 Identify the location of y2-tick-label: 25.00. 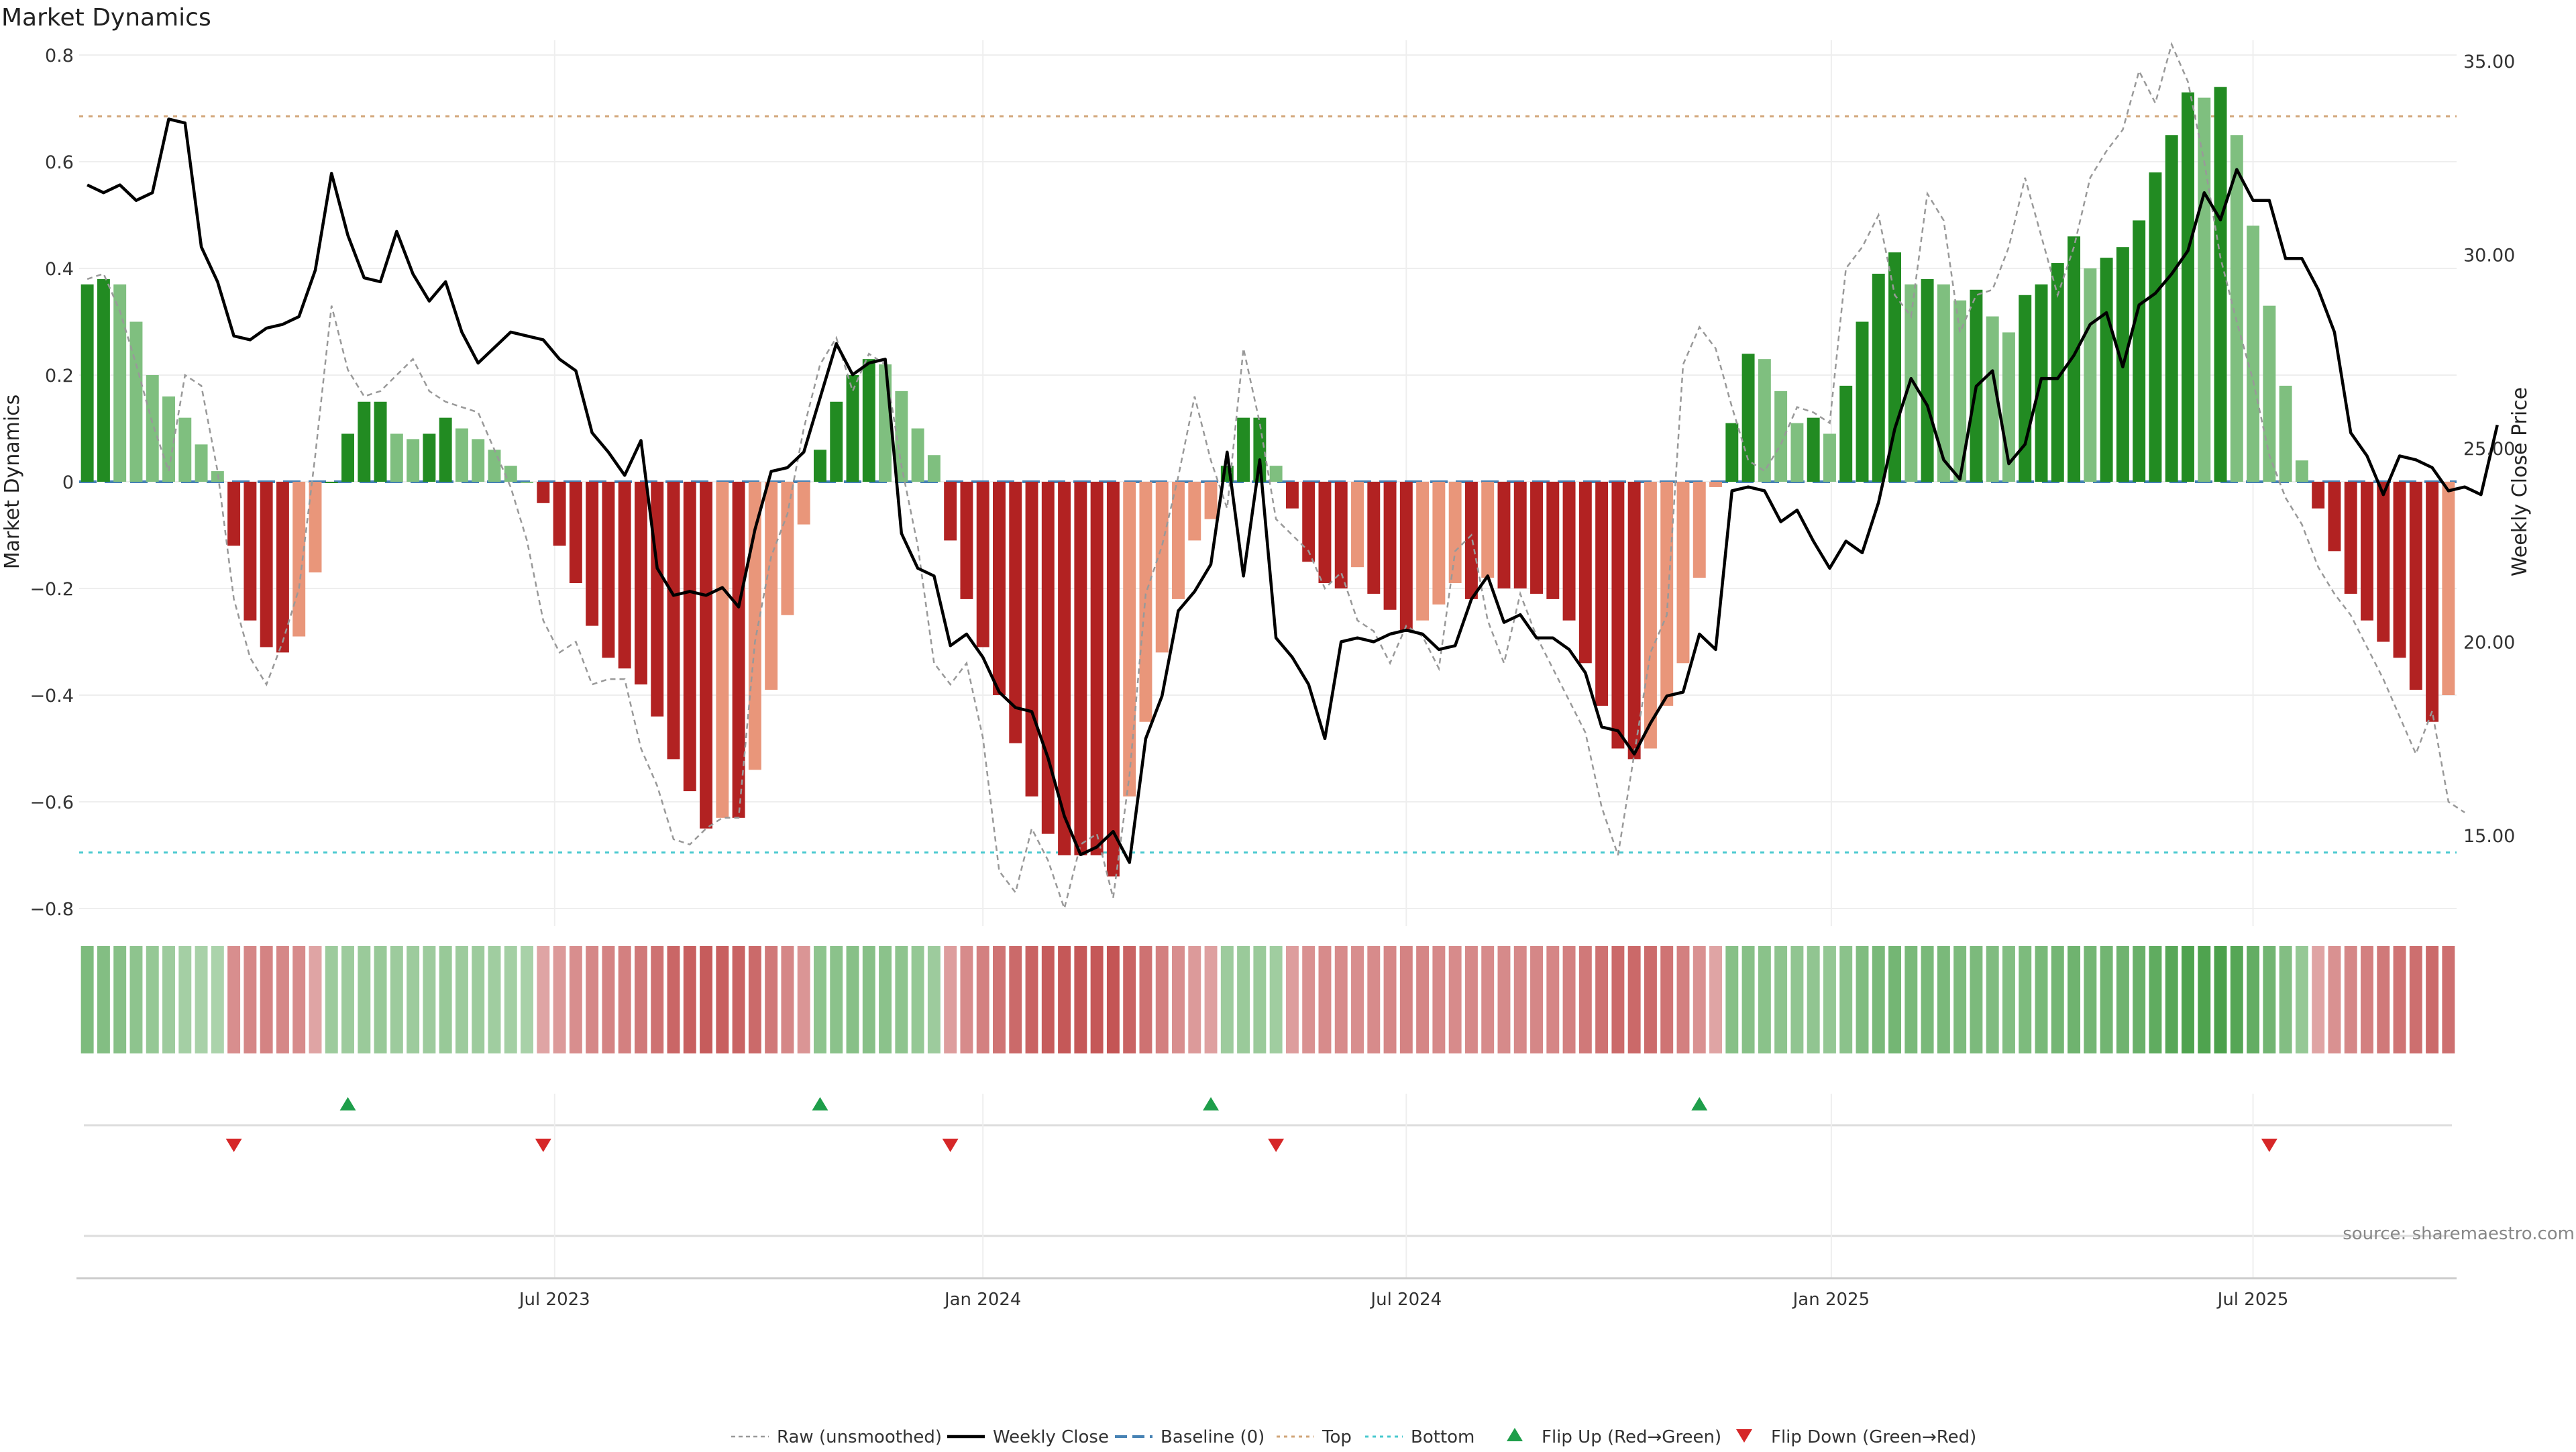
(2489, 450).